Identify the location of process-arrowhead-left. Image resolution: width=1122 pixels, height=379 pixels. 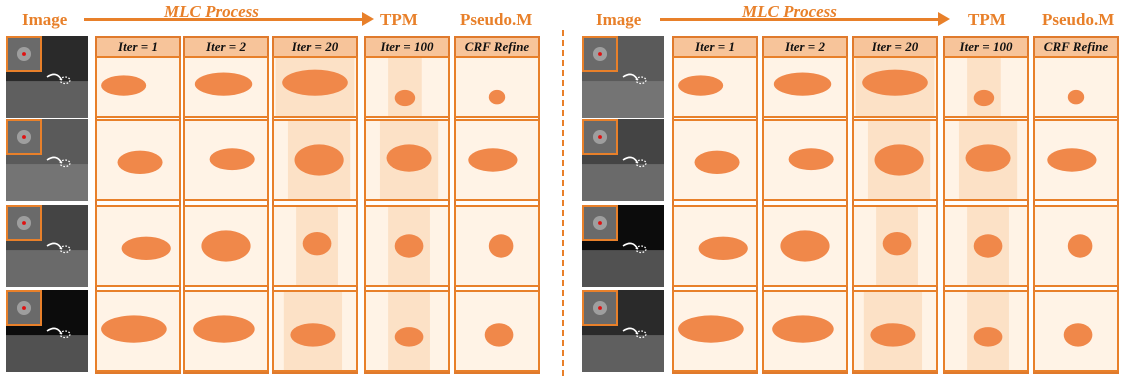
(368, 19).